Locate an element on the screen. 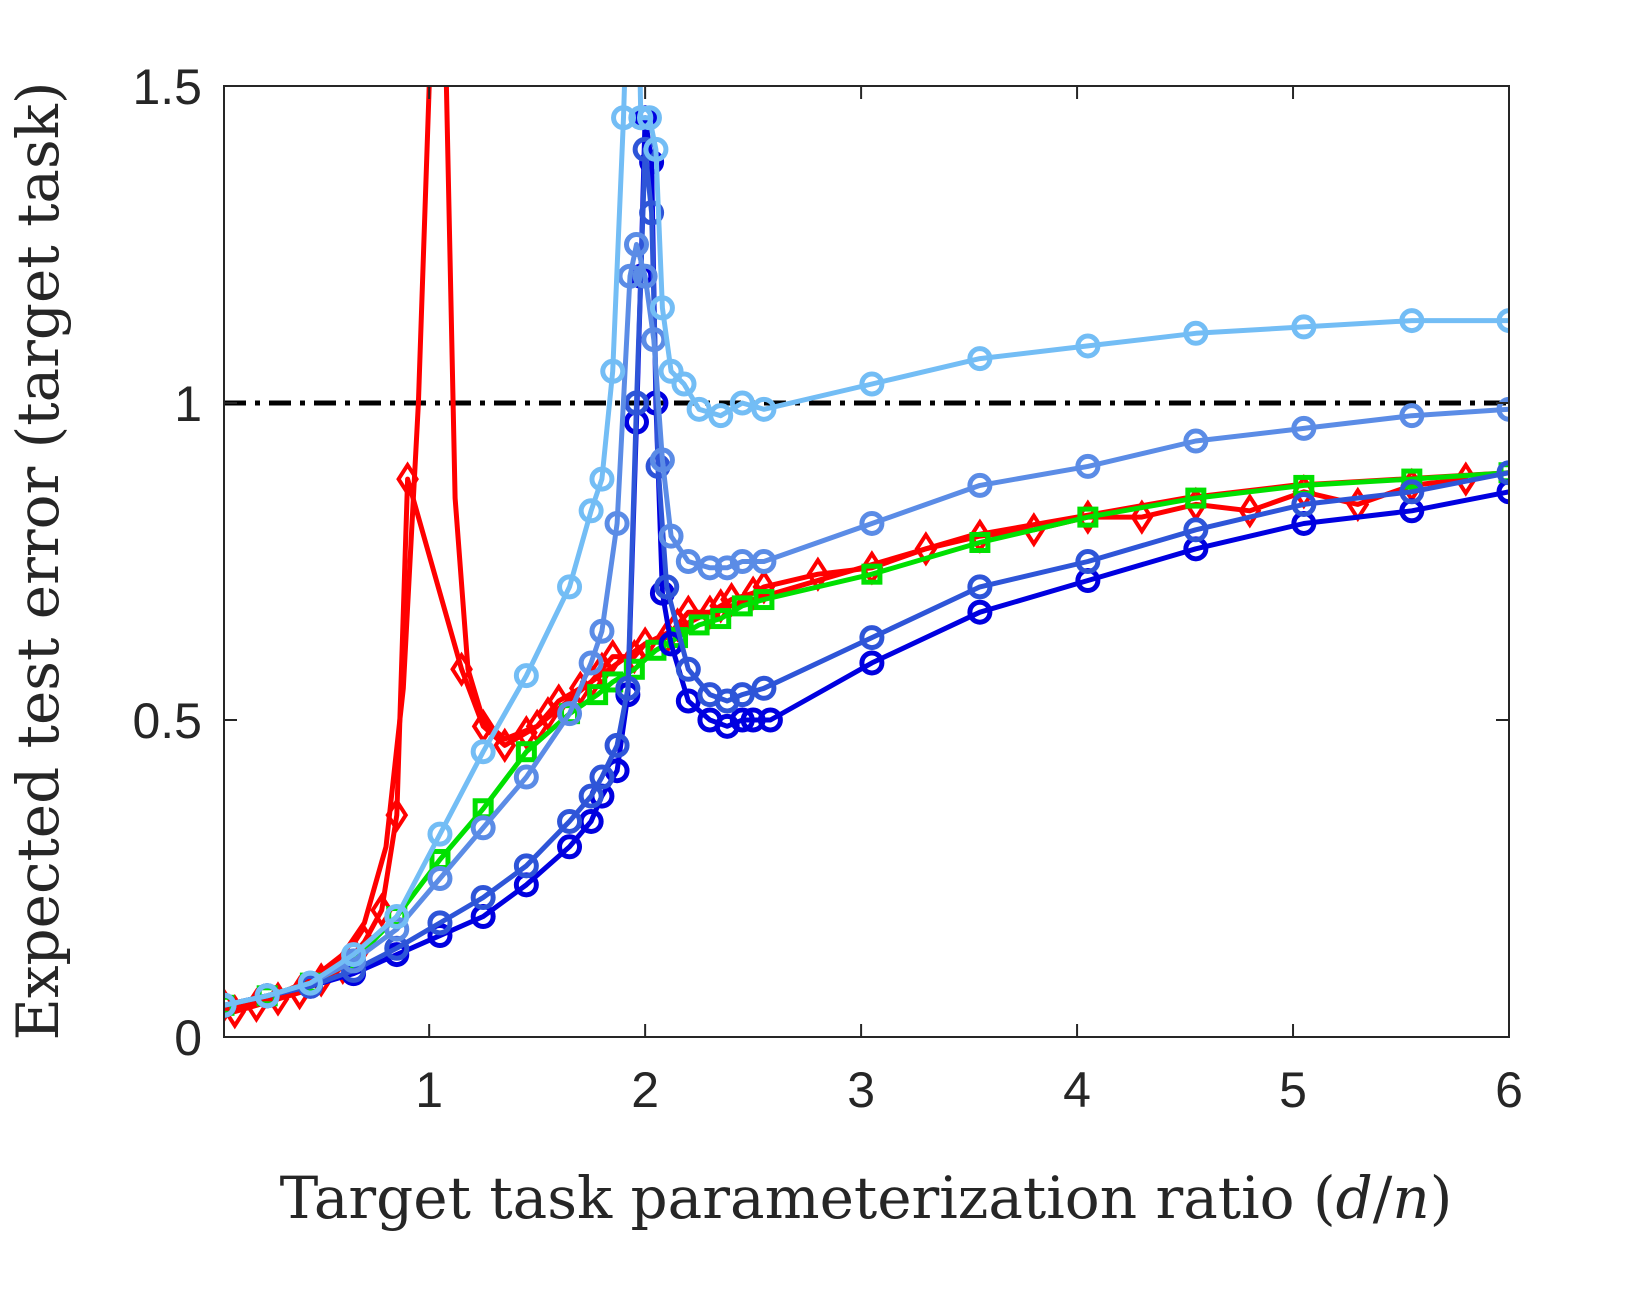 This screenshot has width=1638, height=1302. y-tick-label: 1 is located at coordinates (188, 404).